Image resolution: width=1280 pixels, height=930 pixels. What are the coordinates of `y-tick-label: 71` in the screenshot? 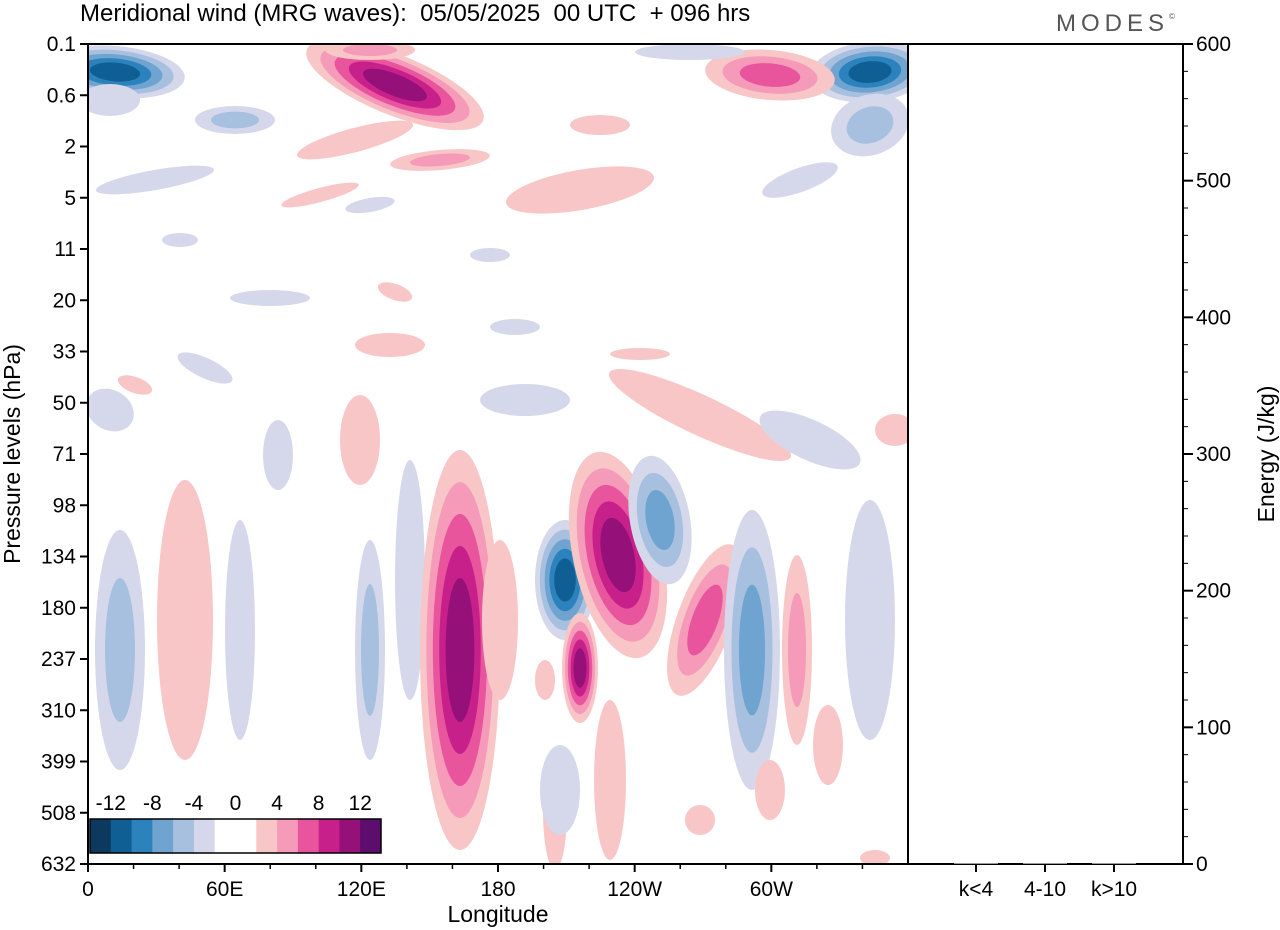 It's located at (64, 454).